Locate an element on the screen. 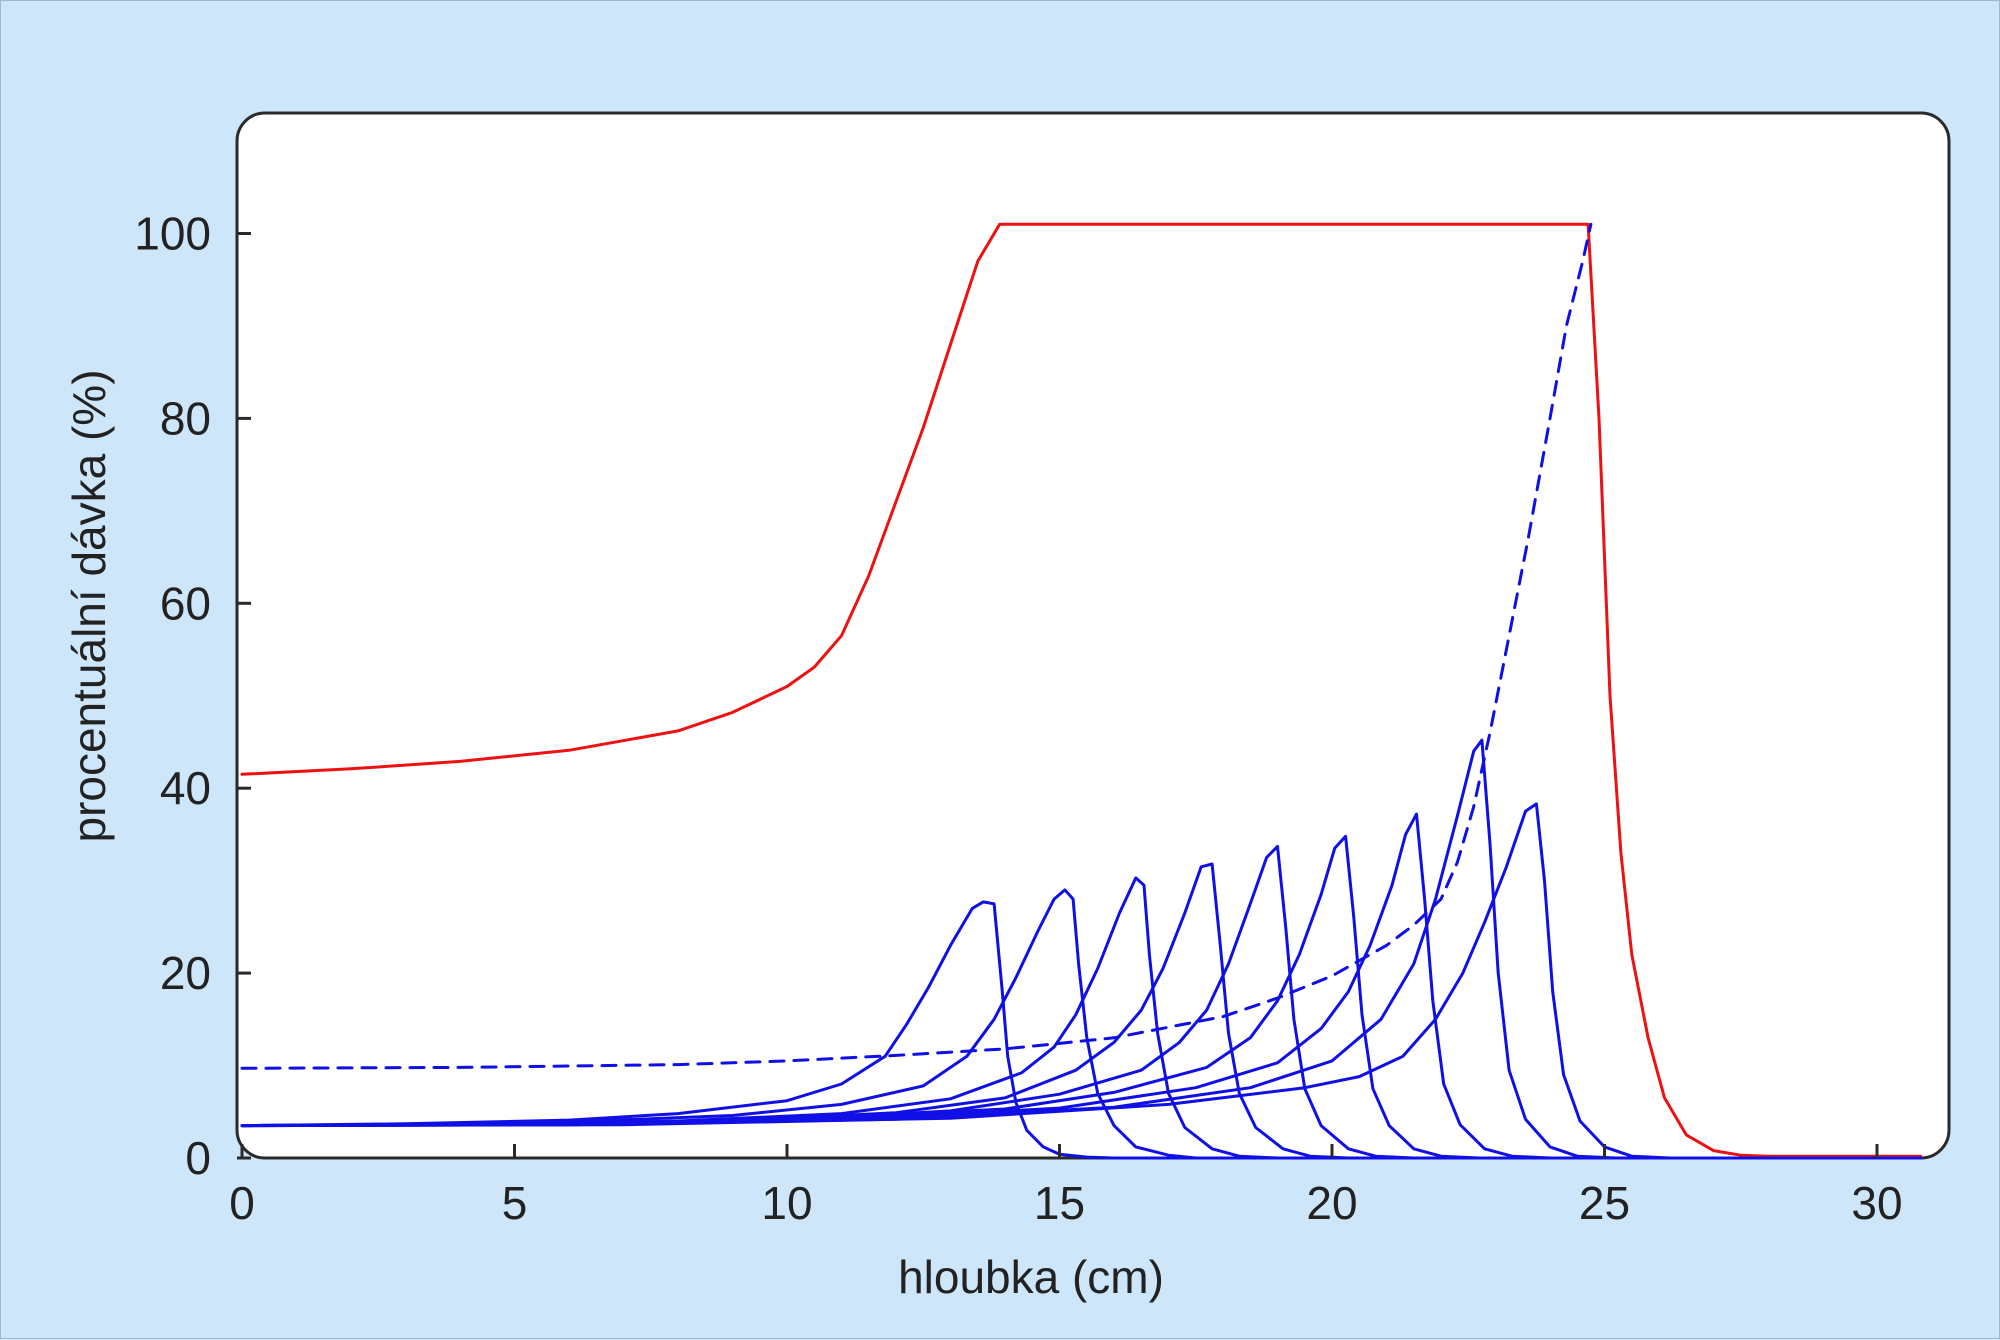 This screenshot has height=1340, width=2000. x-tick-label: 0 is located at coordinates (242, 1203).